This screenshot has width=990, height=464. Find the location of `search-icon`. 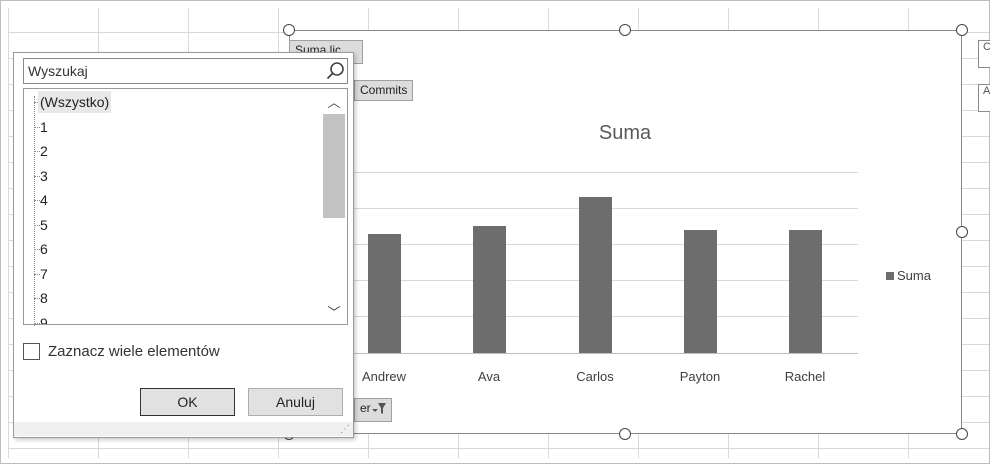

search-icon is located at coordinates (336, 71).